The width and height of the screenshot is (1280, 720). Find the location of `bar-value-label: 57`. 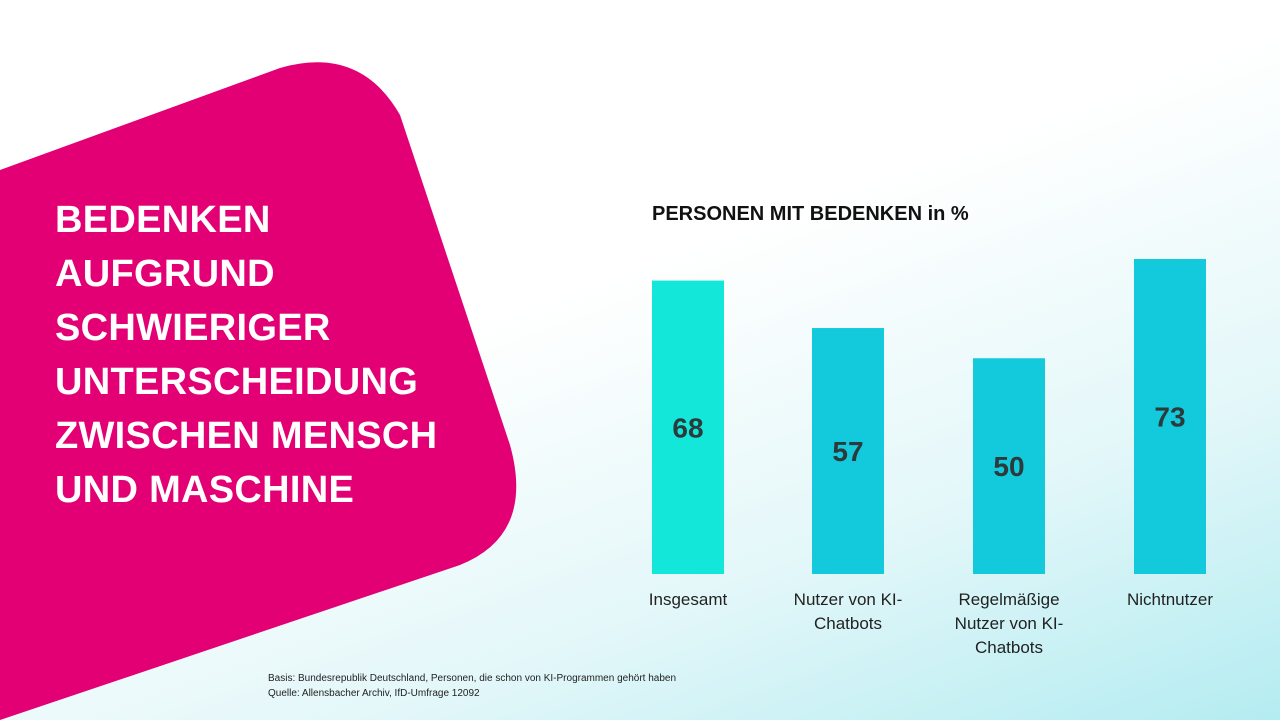

bar-value-label: 57 is located at coordinates (847, 451).